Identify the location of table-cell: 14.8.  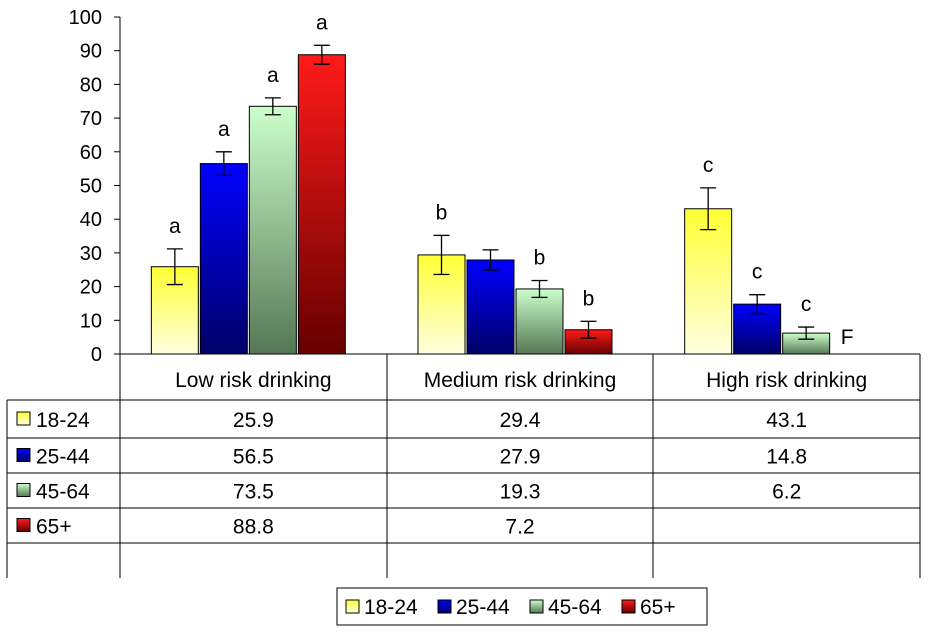
(786, 457).